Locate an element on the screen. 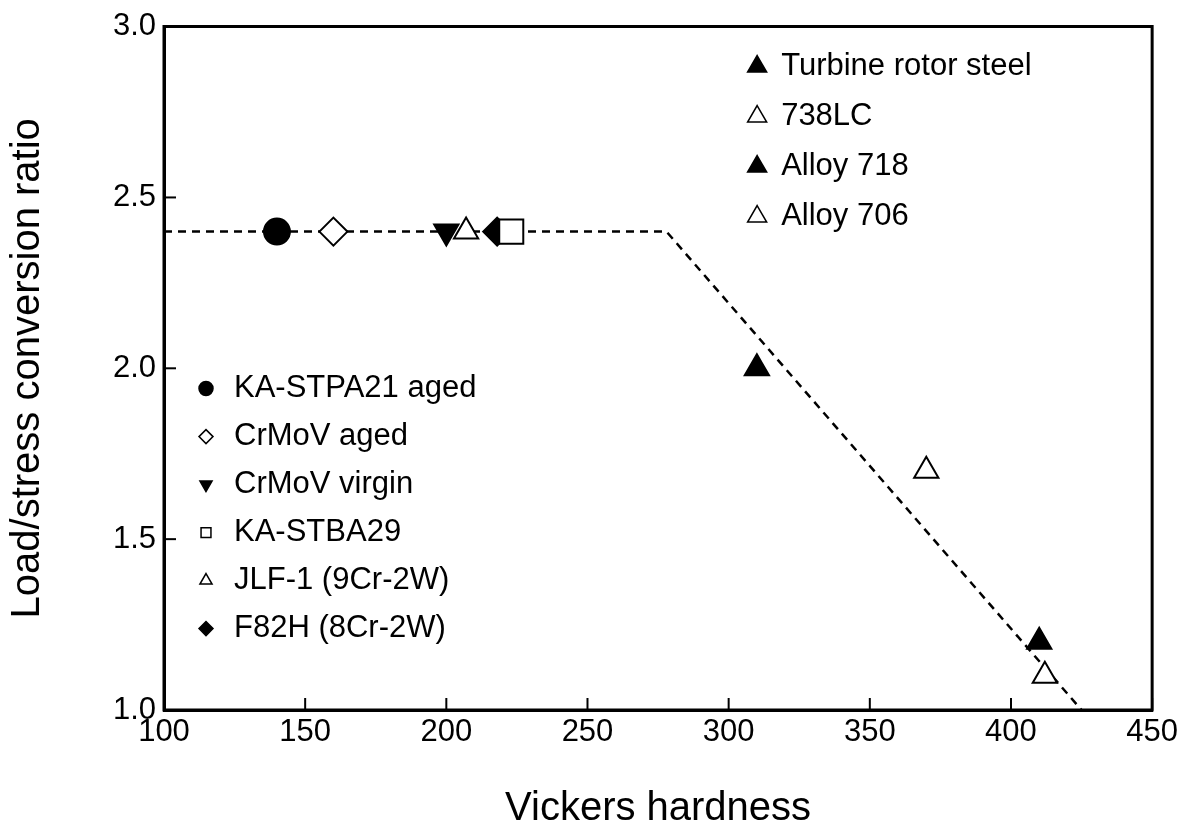 This screenshot has height=837, width=1182. y-tick-label: 3.0 is located at coordinates (134, 25).